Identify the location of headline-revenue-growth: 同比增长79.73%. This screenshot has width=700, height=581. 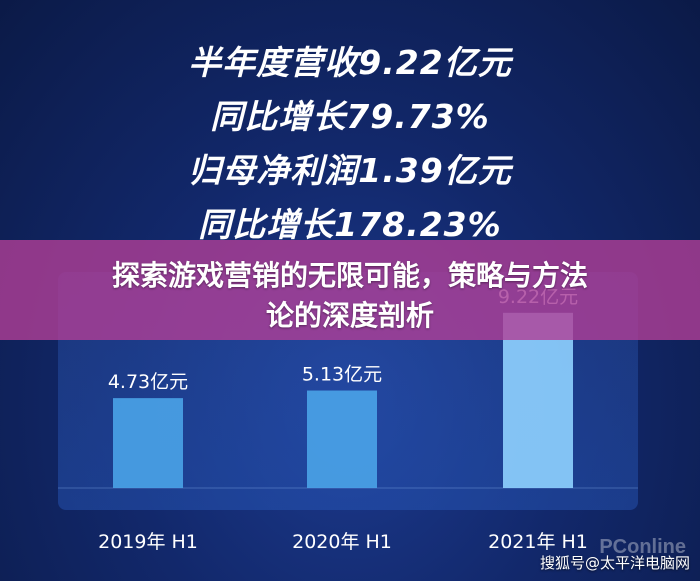
(350, 116).